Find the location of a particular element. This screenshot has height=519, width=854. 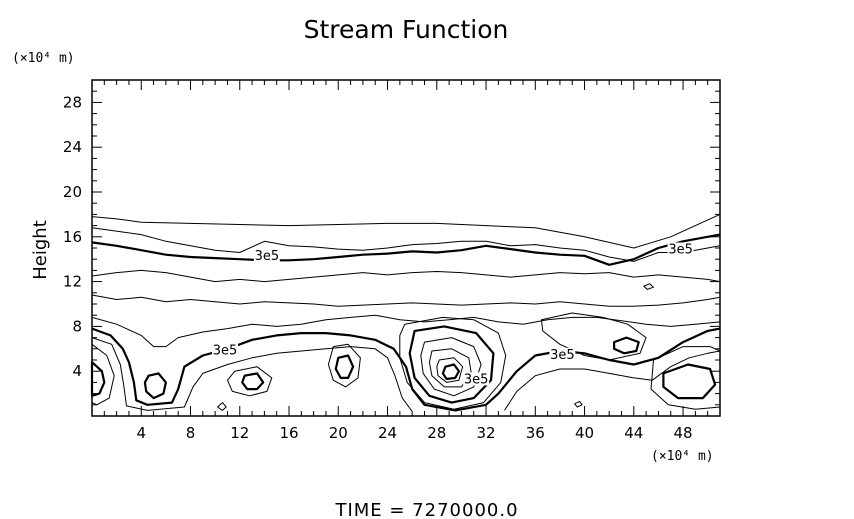

y-tick-label-24: 24 is located at coordinates (72, 147).